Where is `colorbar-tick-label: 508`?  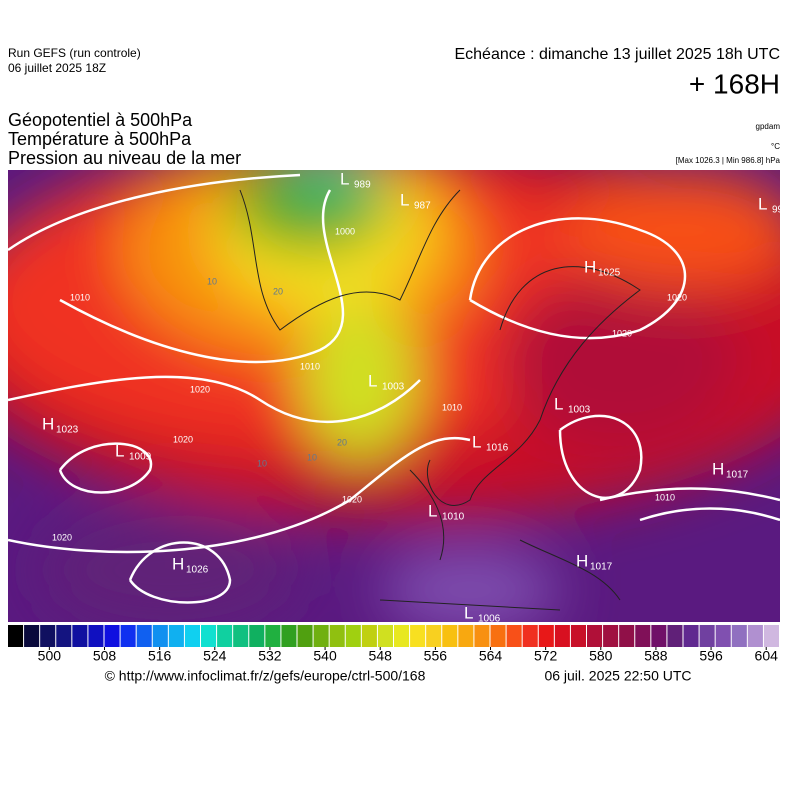 colorbar-tick-label: 508 is located at coordinates (105, 656).